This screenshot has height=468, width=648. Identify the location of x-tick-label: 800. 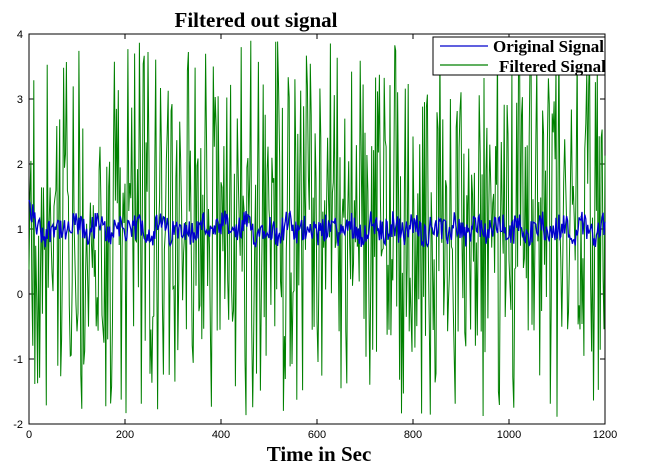
(413, 435).